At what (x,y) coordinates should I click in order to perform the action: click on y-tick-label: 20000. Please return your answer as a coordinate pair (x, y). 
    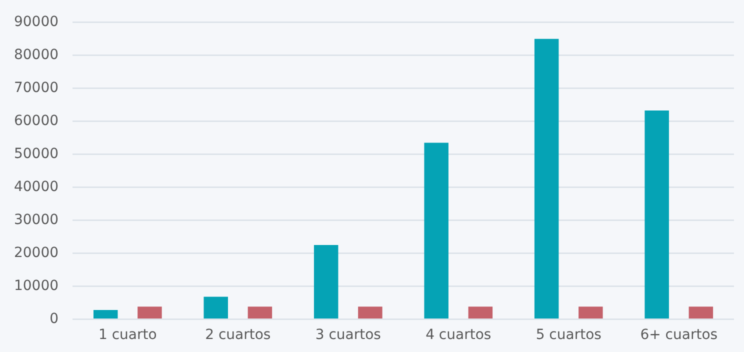
    Looking at the image, I should click on (36, 252).